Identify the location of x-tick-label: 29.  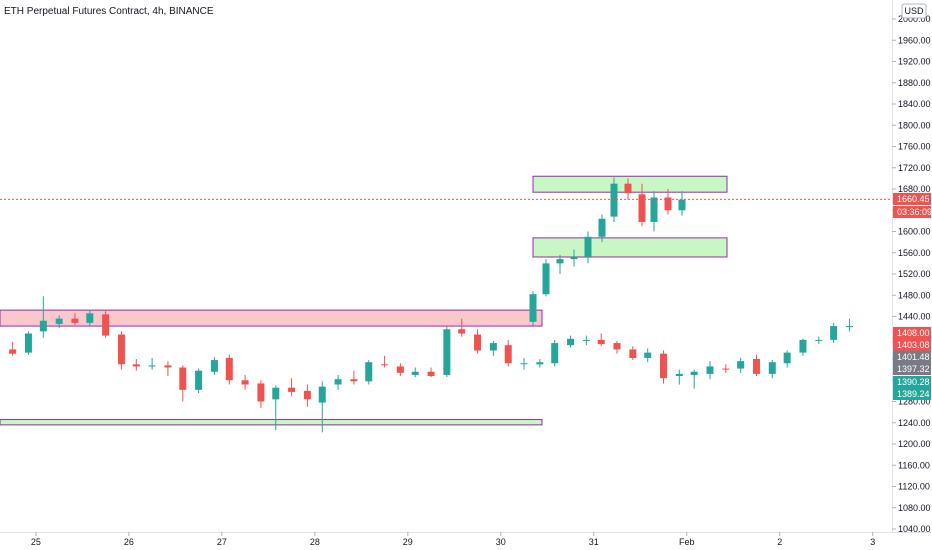
(408, 542).